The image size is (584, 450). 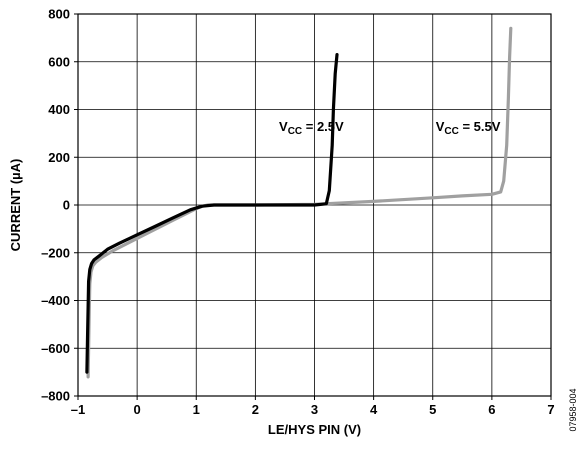 What do you see at coordinates (390, 128) in the screenshot?
I see `annotations: VCC = 2.5V VCC = 5.5V` at bounding box center [390, 128].